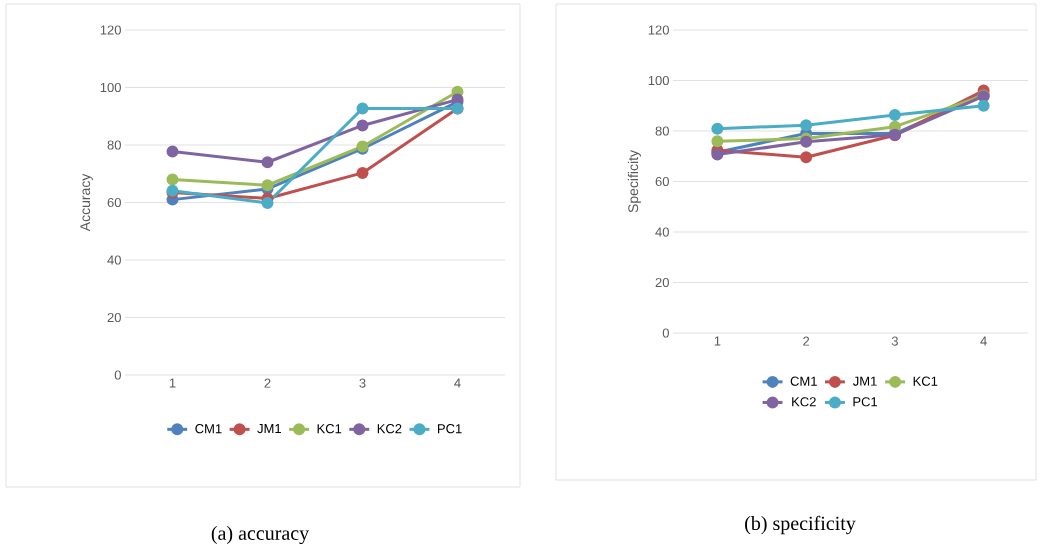  I want to click on y-axis-title: Specificity, so click(634, 181).